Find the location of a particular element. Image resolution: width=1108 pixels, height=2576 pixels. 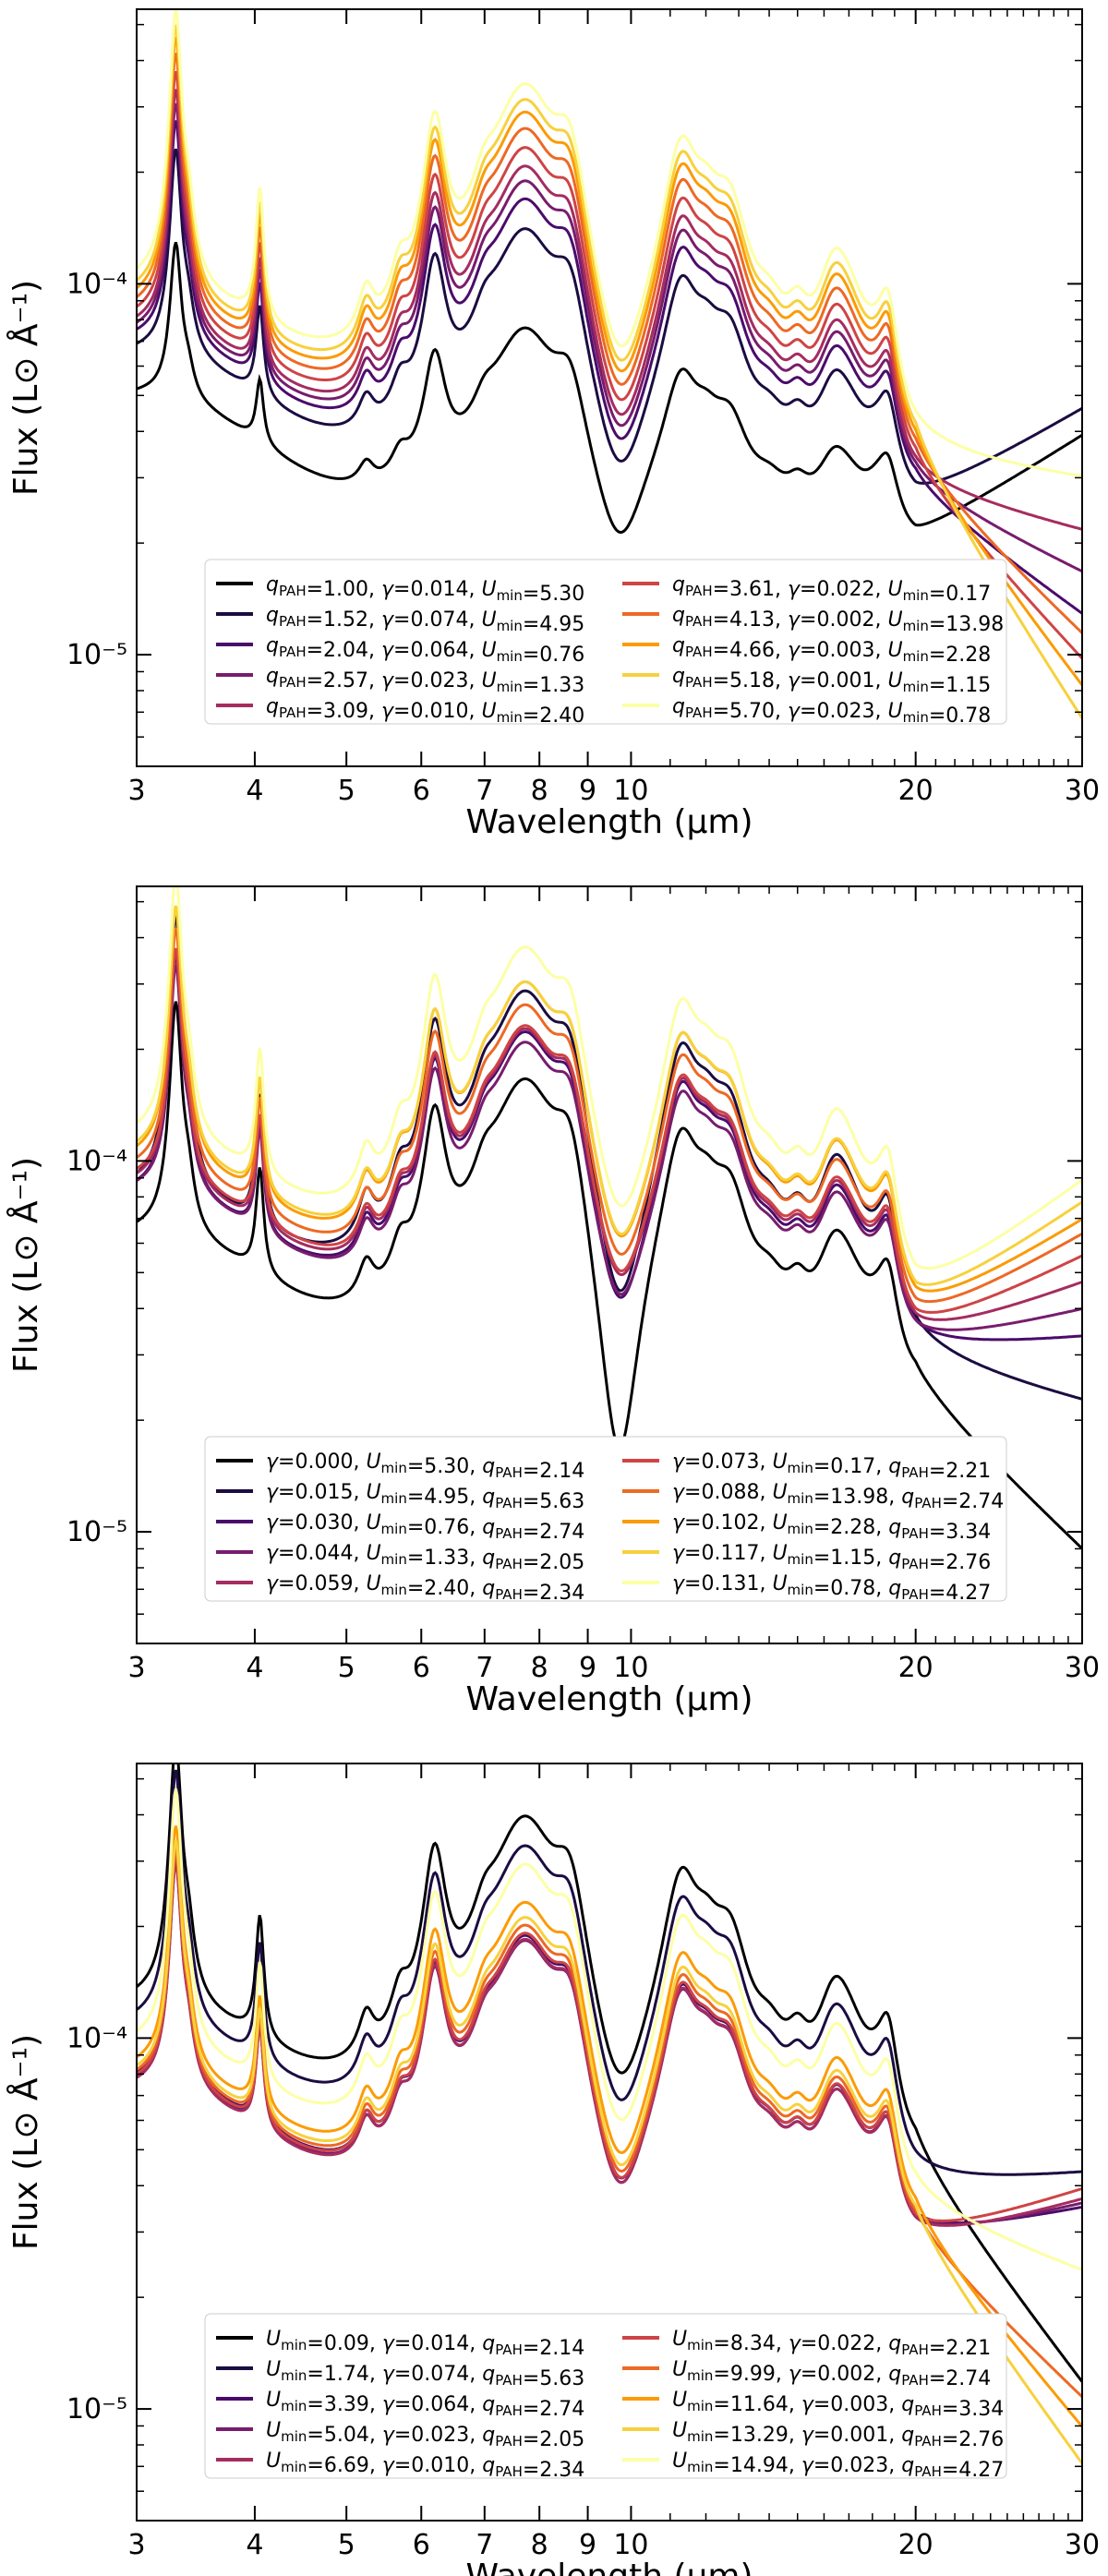

legend-label-part: =5.63 is located at coordinates (554, 2378).